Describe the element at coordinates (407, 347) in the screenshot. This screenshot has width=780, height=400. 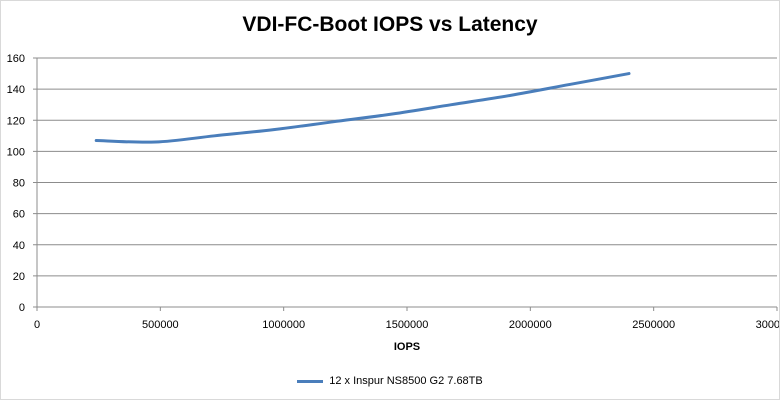
I see `x-axis-label: IOPS` at that location.